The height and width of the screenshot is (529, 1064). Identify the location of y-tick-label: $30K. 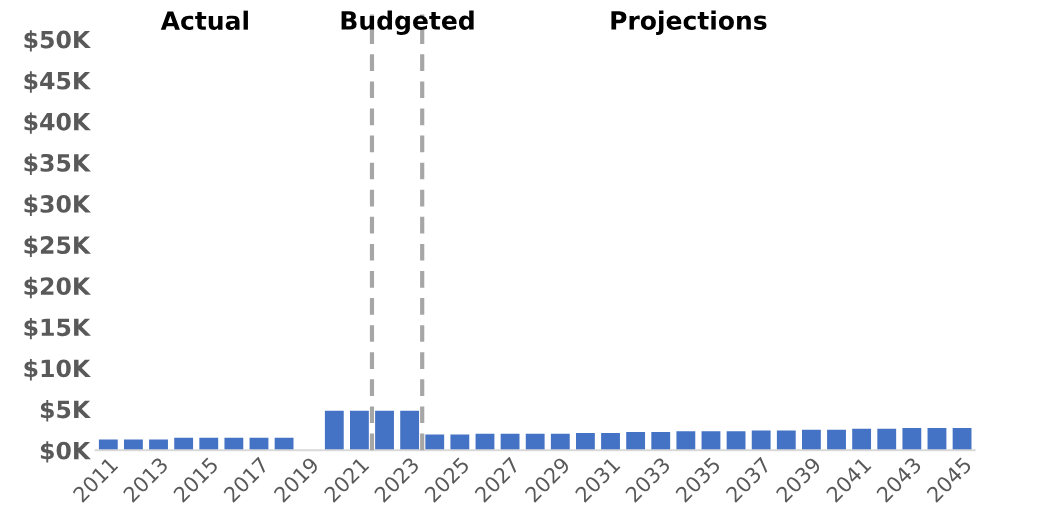
(57, 205).